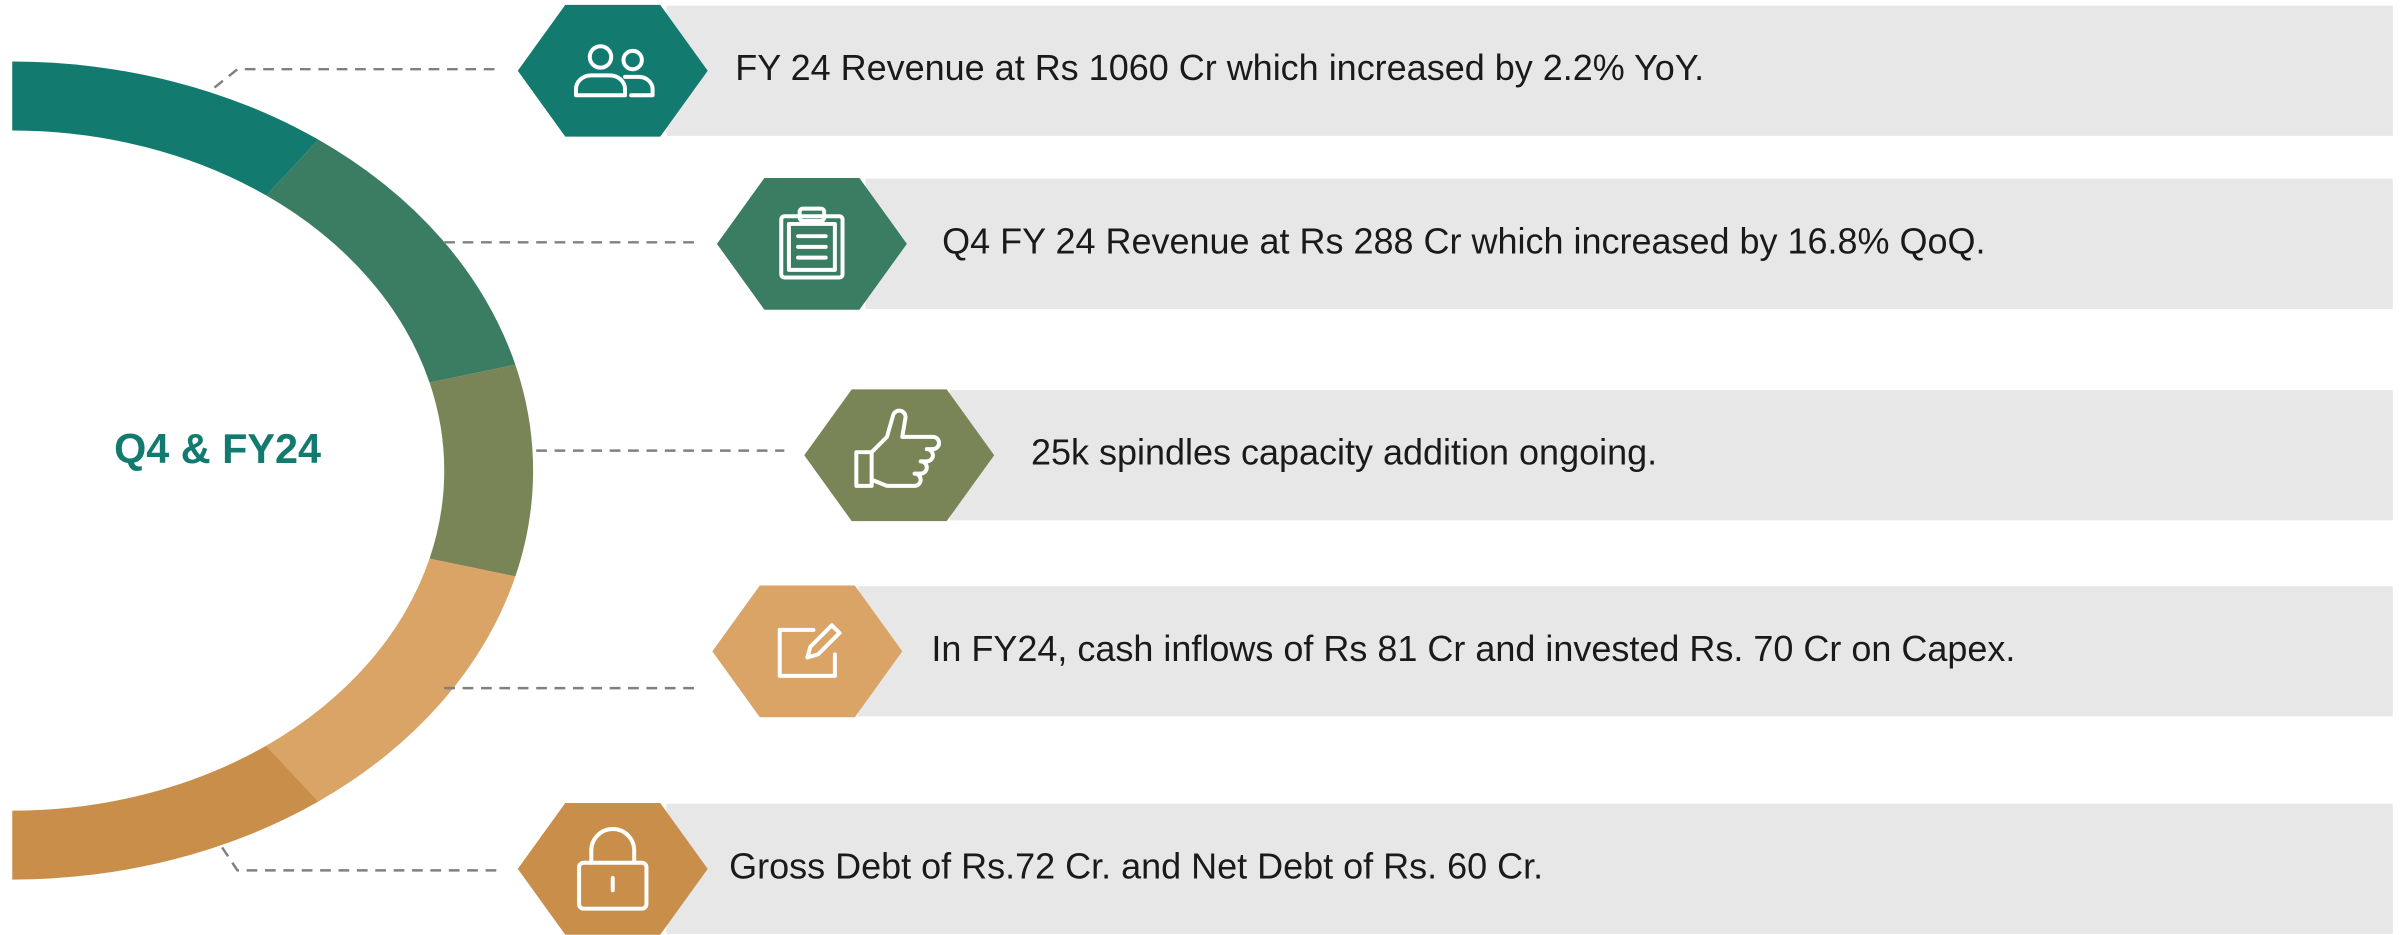 This screenshot has height=935, width=2402. I want to click on icon-edit, so click(809, 650).